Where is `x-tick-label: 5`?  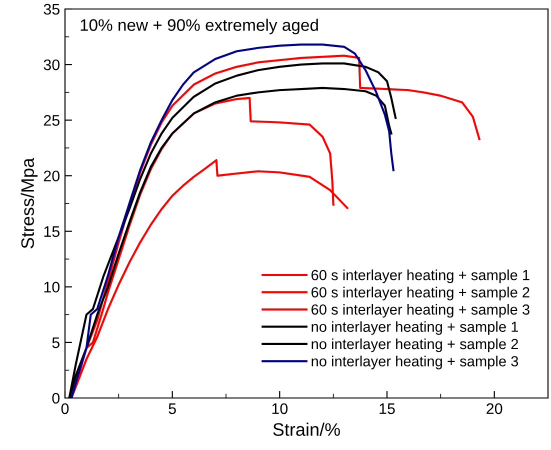
x-tick-label: 5 is located at coordinates (172, 408).